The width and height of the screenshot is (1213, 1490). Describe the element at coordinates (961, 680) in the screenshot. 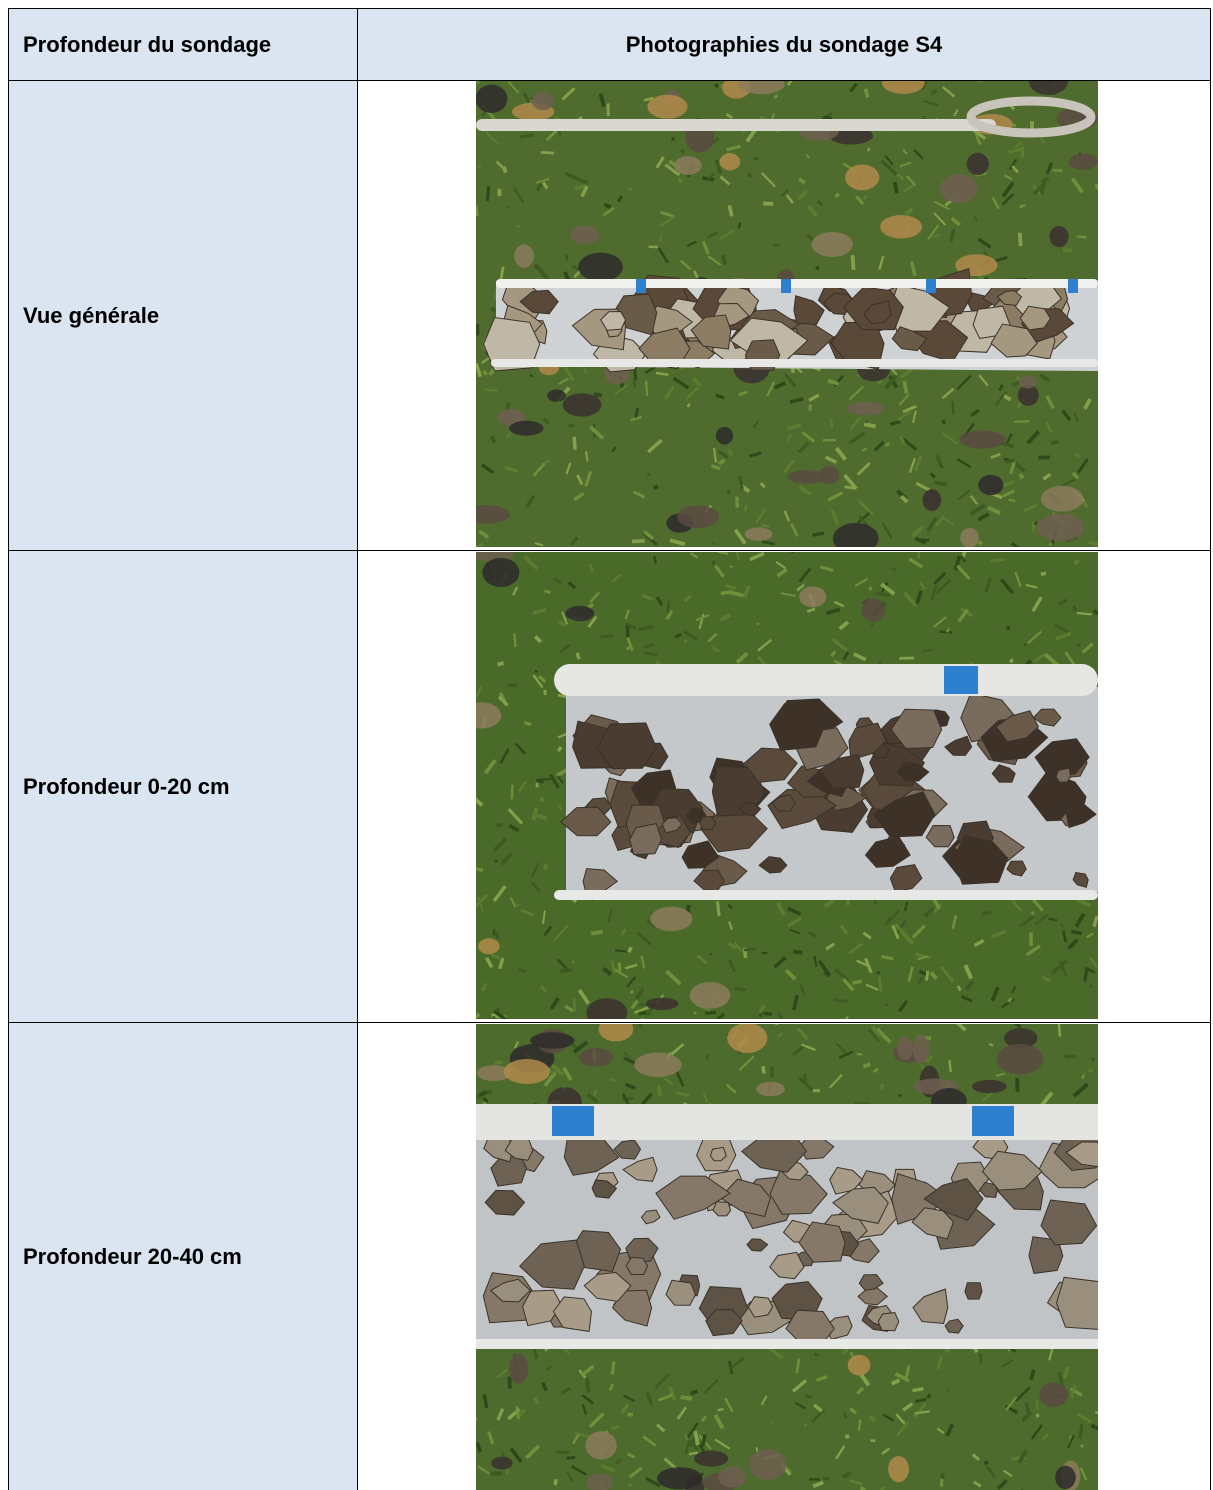

I see `depth-mark` at that location.